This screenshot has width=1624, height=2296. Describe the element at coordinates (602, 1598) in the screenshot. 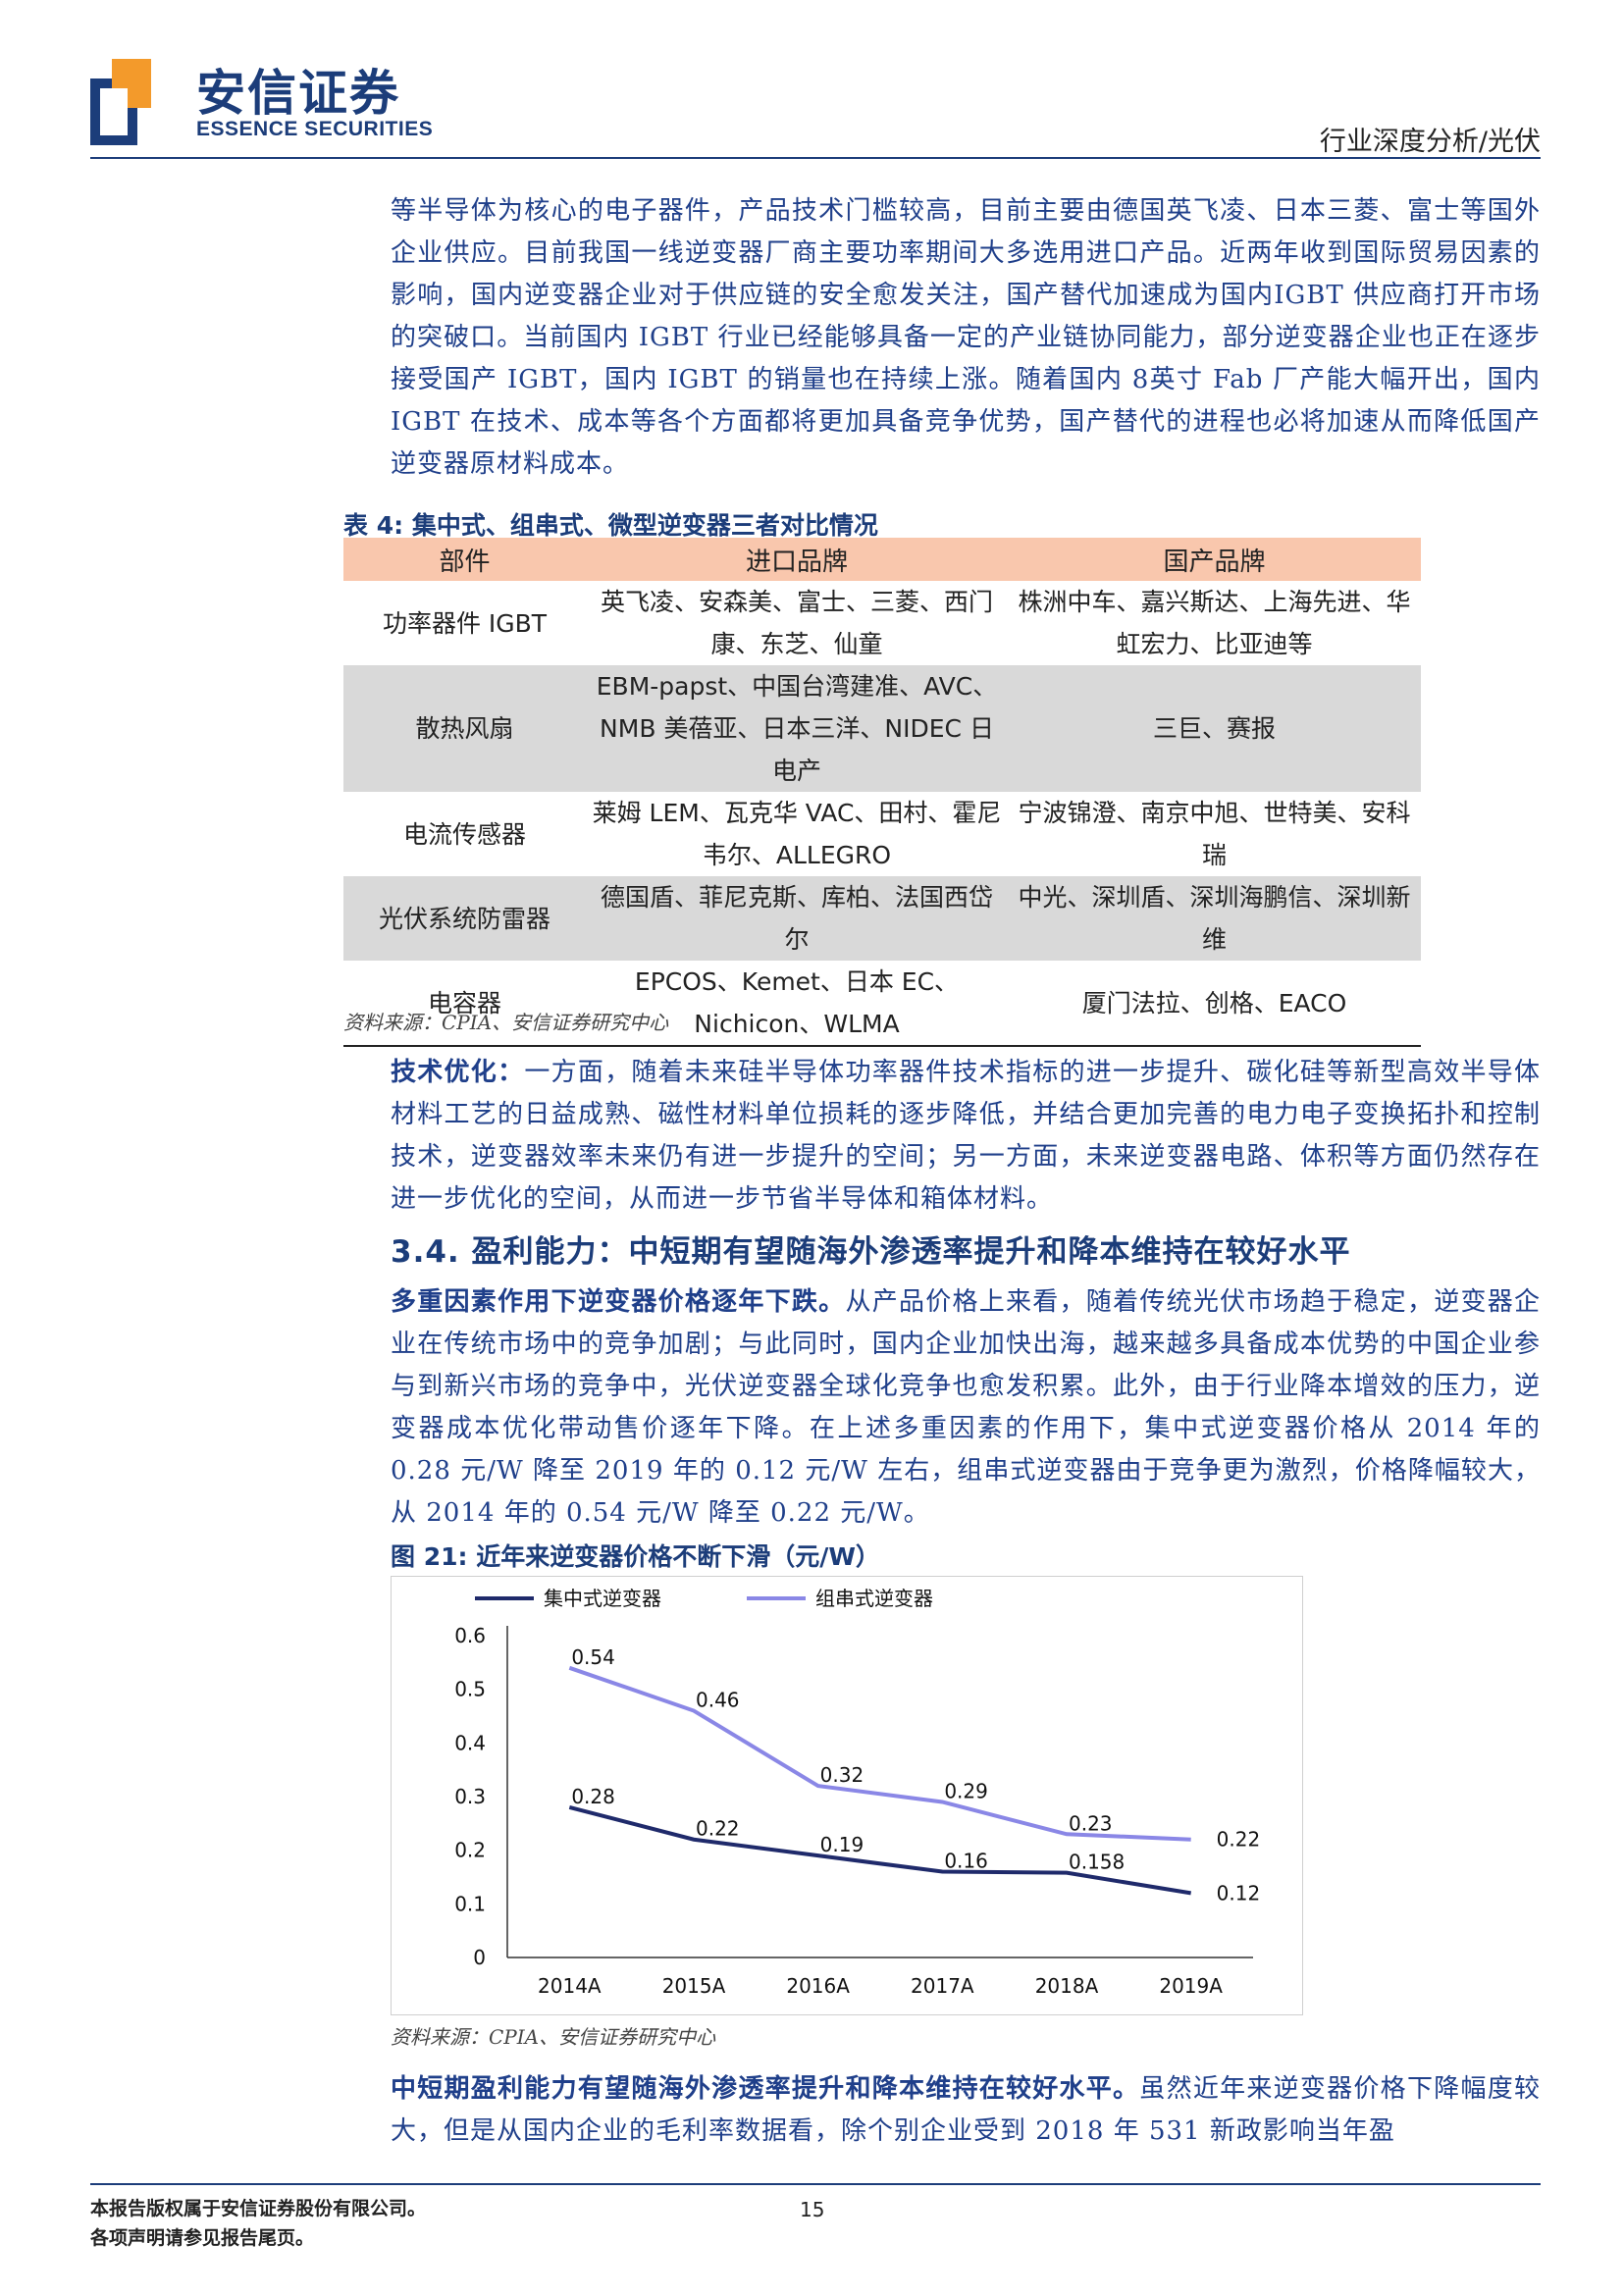

I see `legend-label-1: 集中式逆变器` at that location.